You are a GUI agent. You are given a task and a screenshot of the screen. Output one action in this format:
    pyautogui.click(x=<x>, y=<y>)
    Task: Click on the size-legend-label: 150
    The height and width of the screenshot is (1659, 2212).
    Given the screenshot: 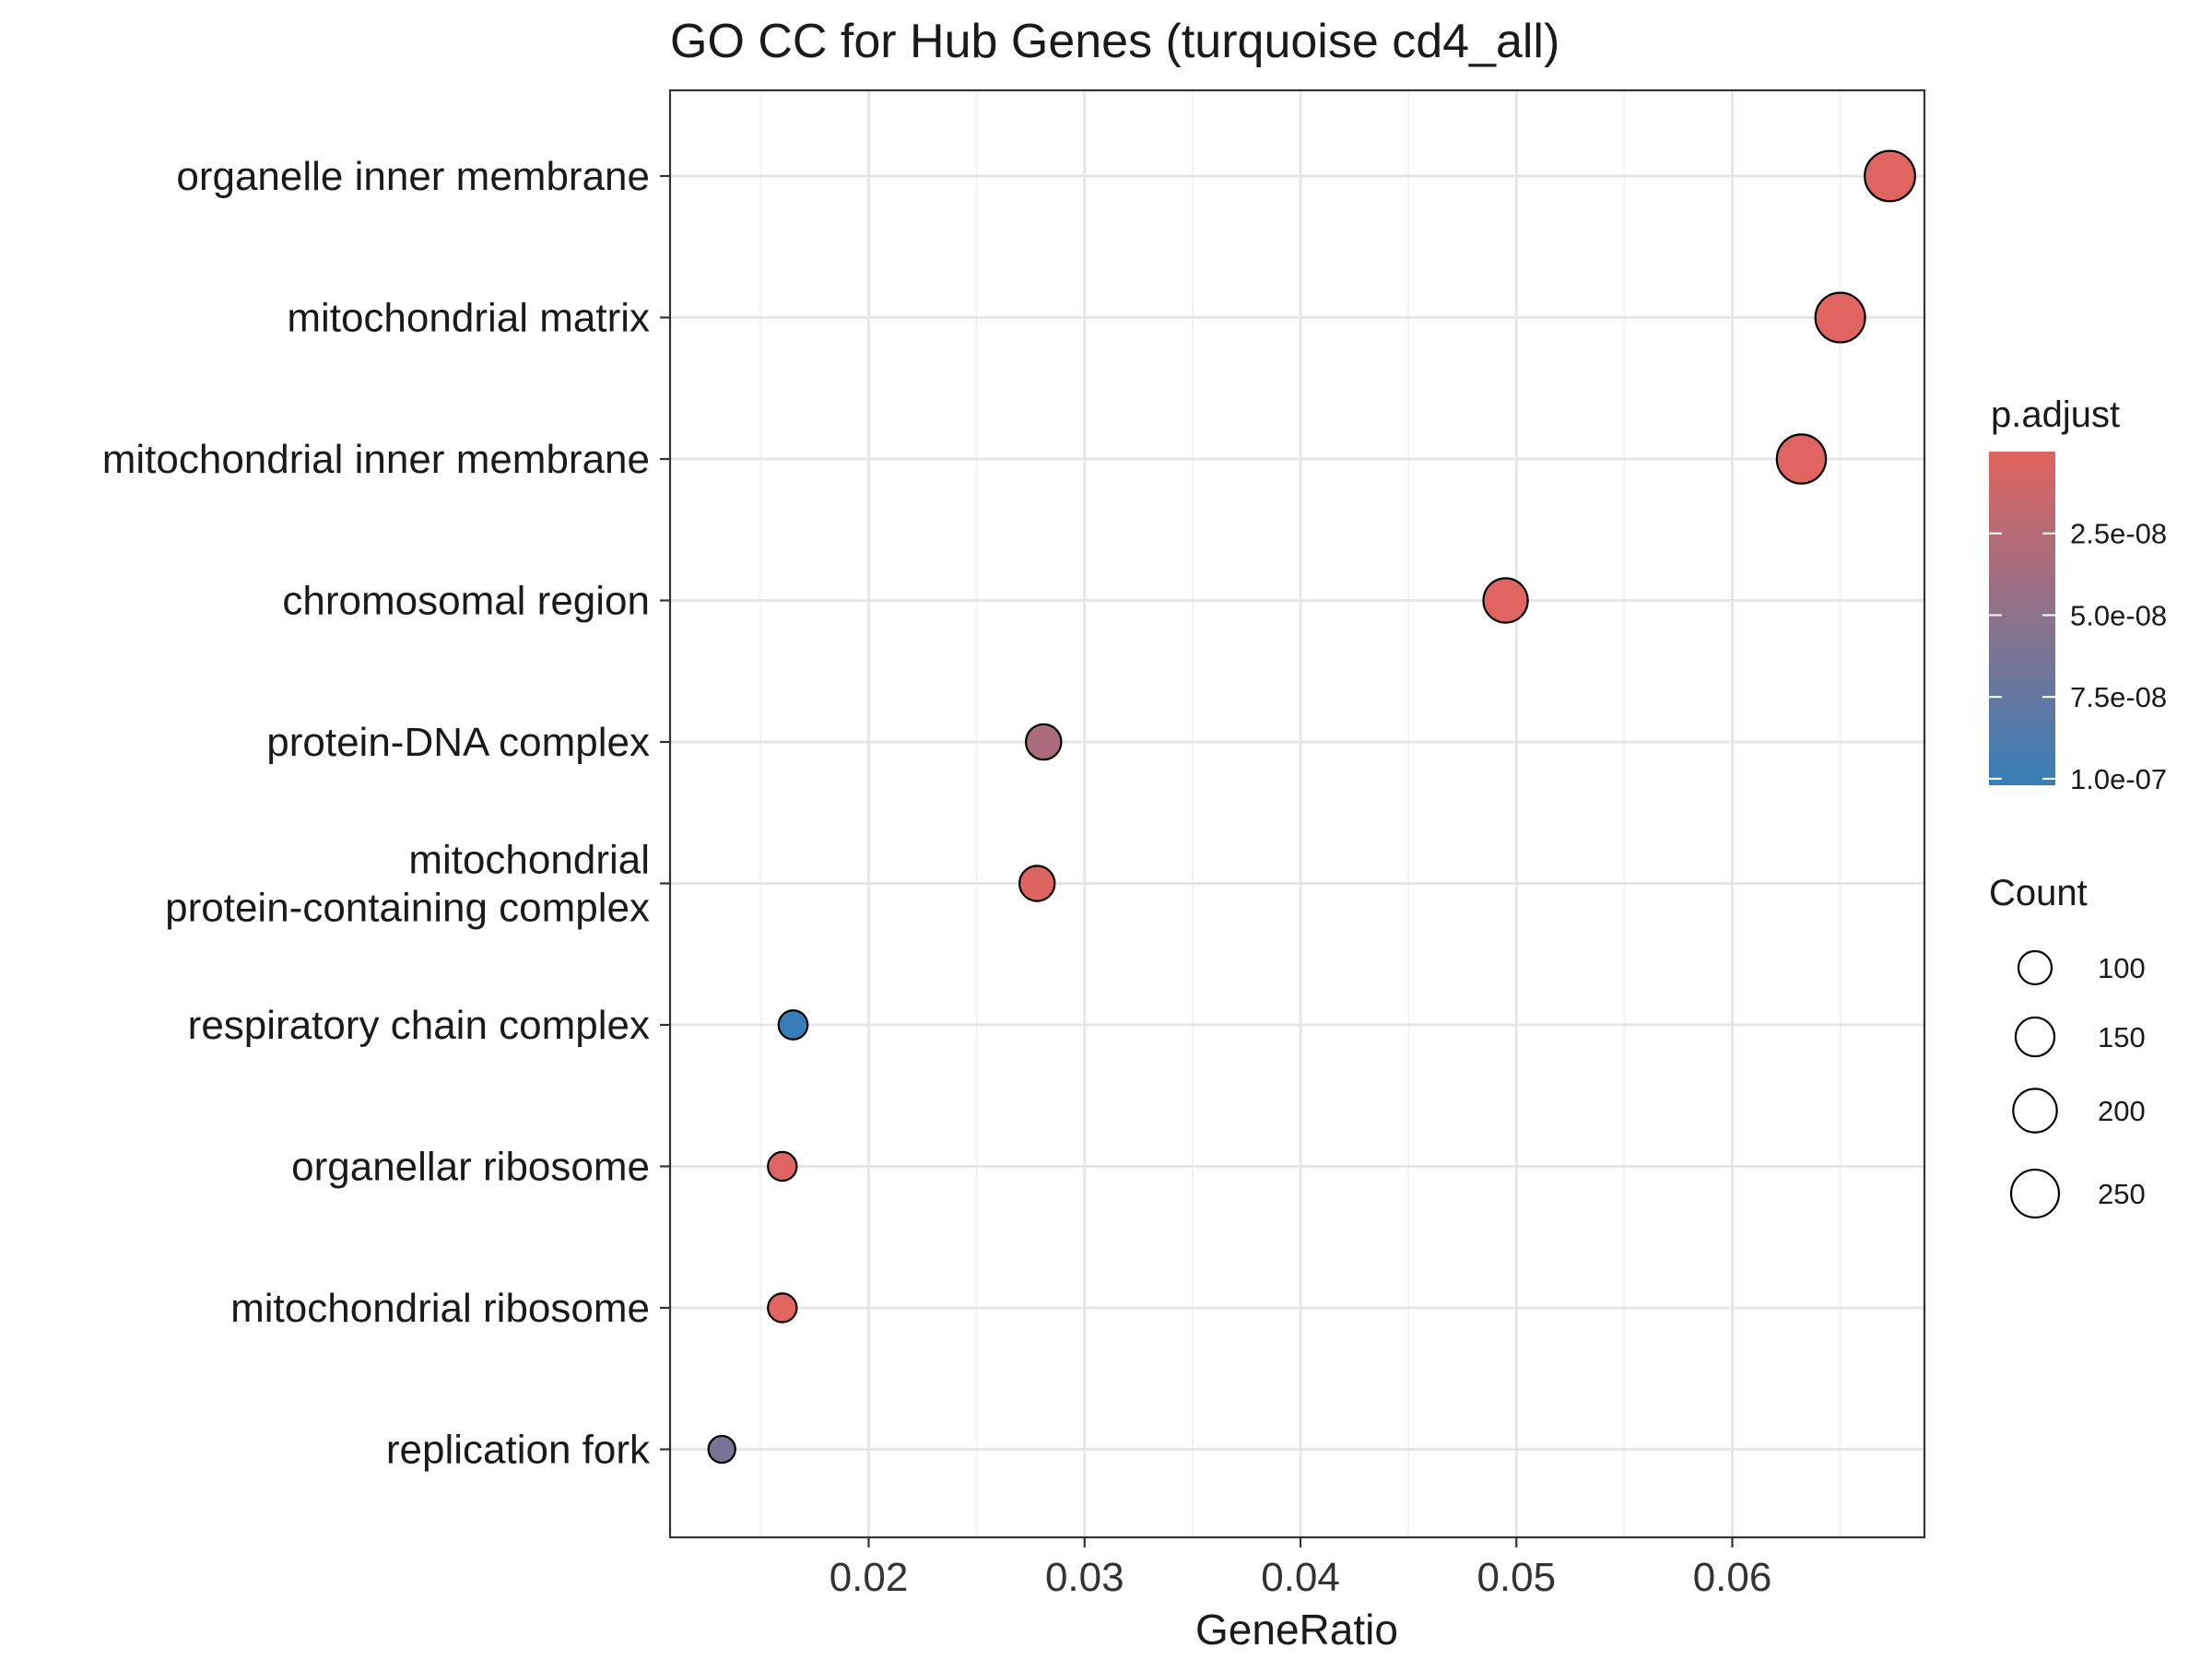 What is the action you would take?
    pyautogui.click(x=2122, y=1037)
    